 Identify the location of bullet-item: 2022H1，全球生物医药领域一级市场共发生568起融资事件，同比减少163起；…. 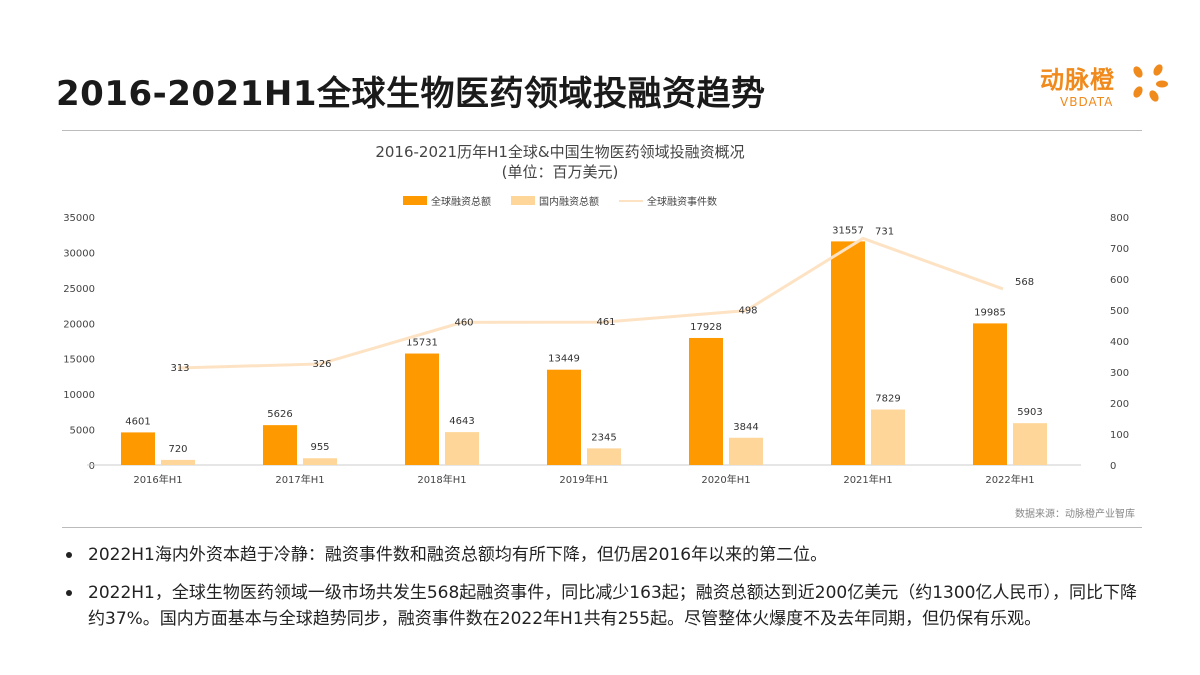
(607, 606).